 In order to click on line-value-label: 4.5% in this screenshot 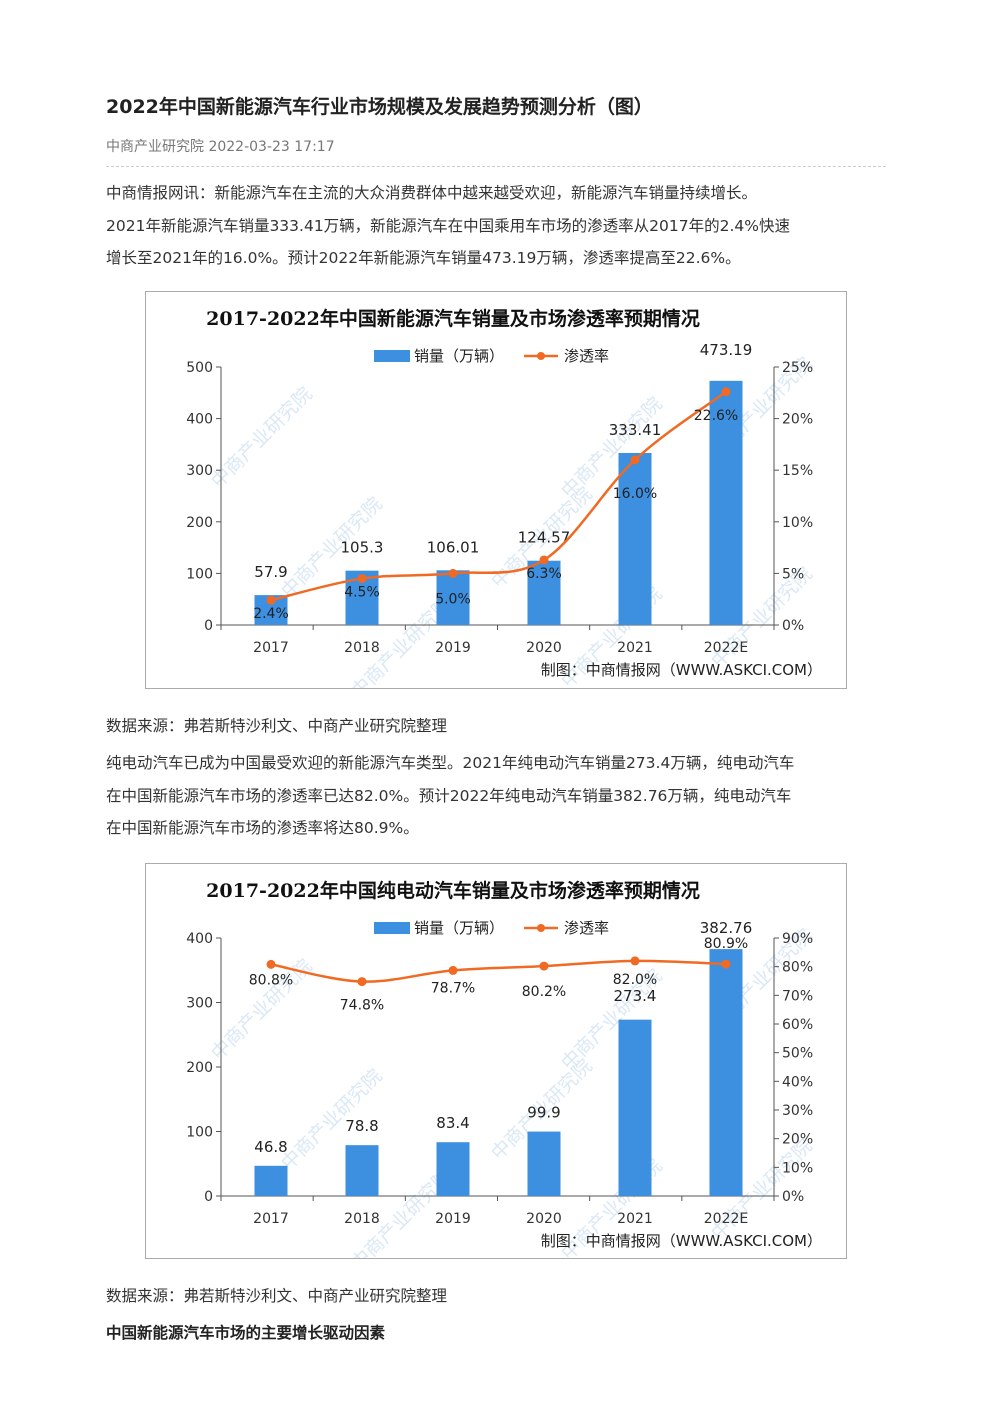, I will do `click(362, 593)`.